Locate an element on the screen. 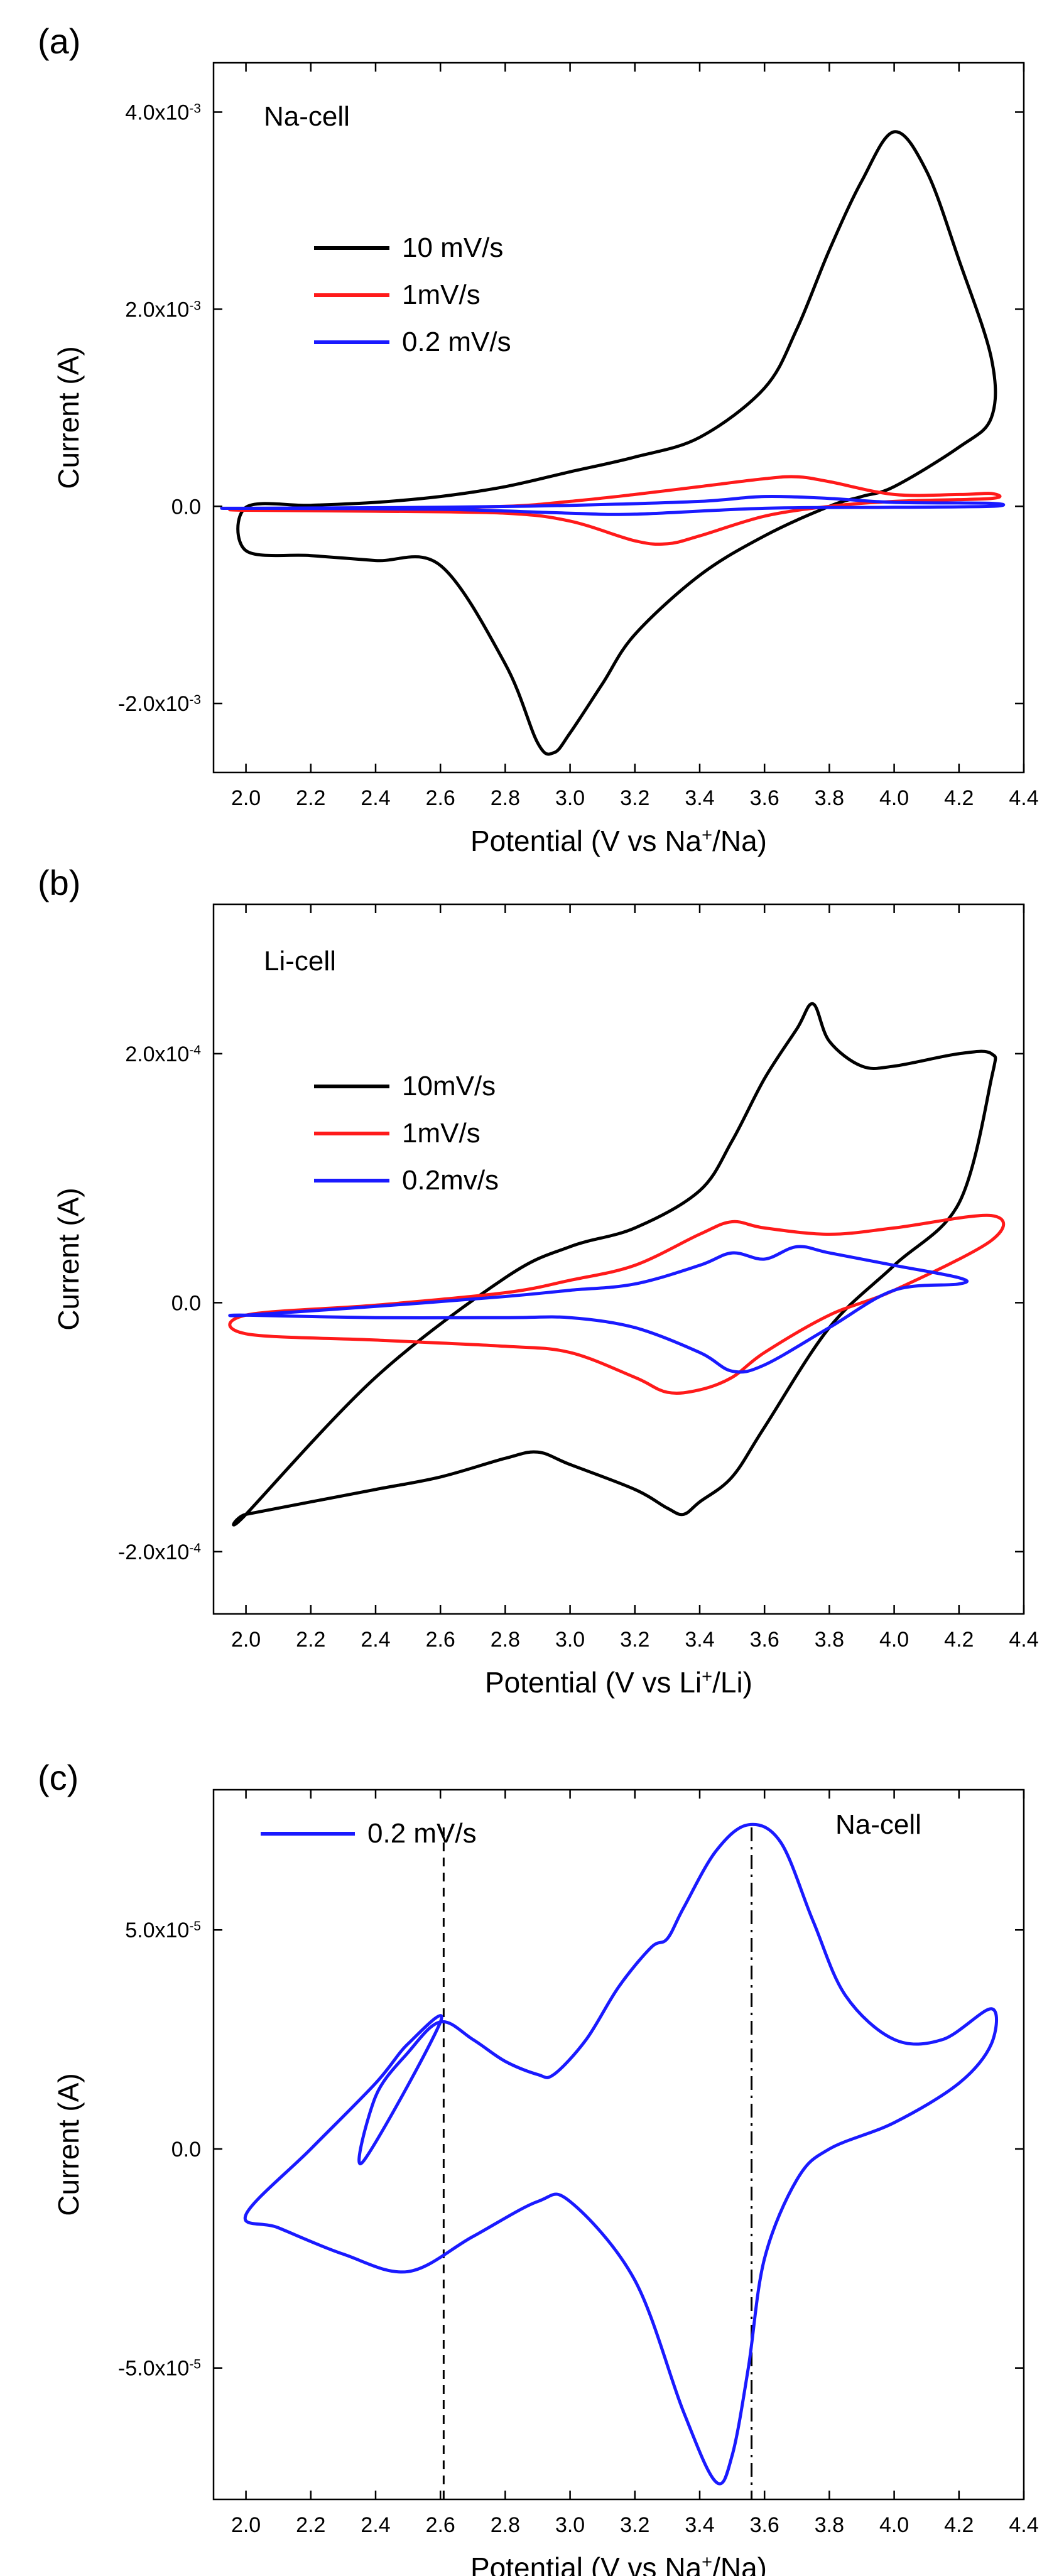 This screenshot has height=2576, width=1064. legend-label: 10 mV/s is located at coordinates (453, 248).